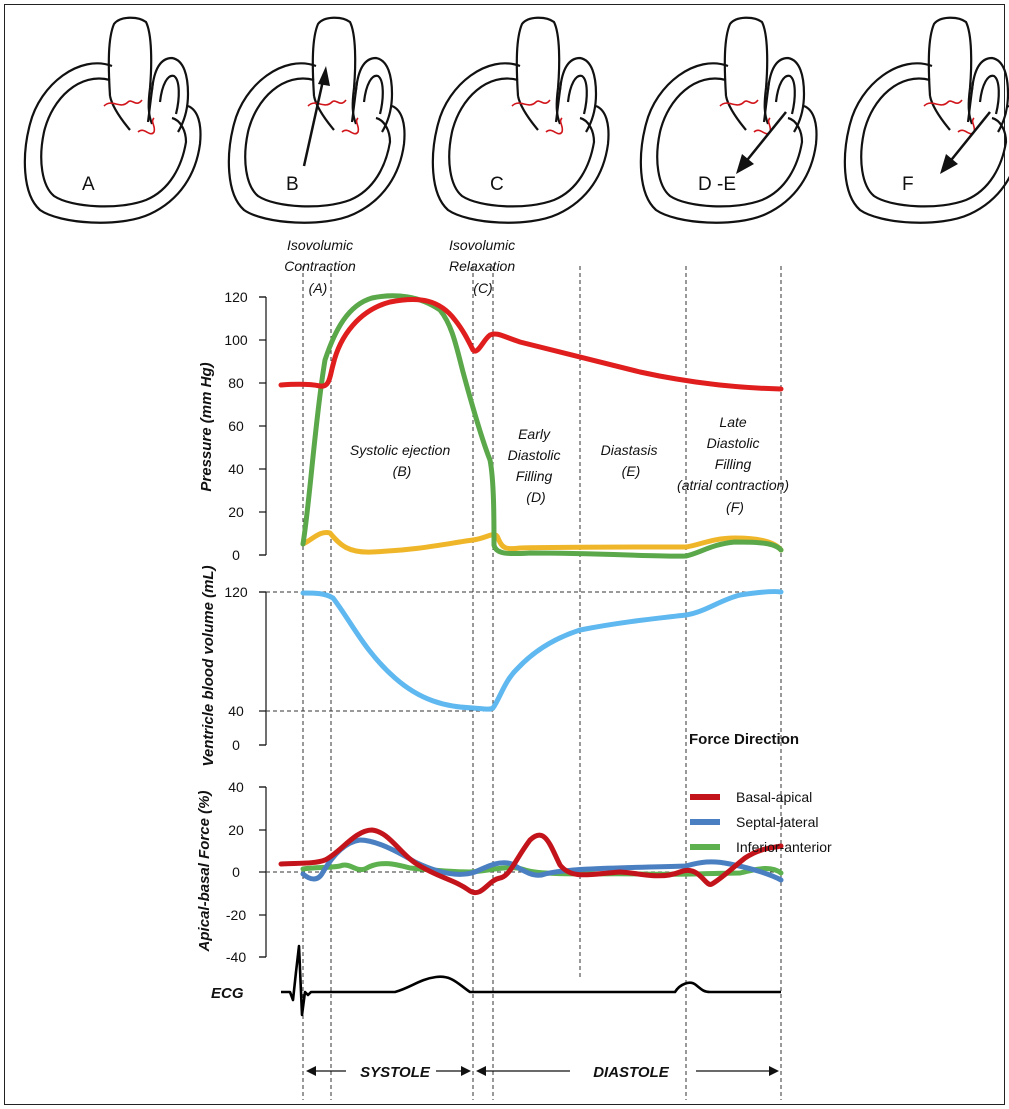 This screenshot has height=1109, width=1009. What do you see at coordinates (112, 120) in the screenshot?
I see `heart-schematic: A` at bounding box center [112, 120].